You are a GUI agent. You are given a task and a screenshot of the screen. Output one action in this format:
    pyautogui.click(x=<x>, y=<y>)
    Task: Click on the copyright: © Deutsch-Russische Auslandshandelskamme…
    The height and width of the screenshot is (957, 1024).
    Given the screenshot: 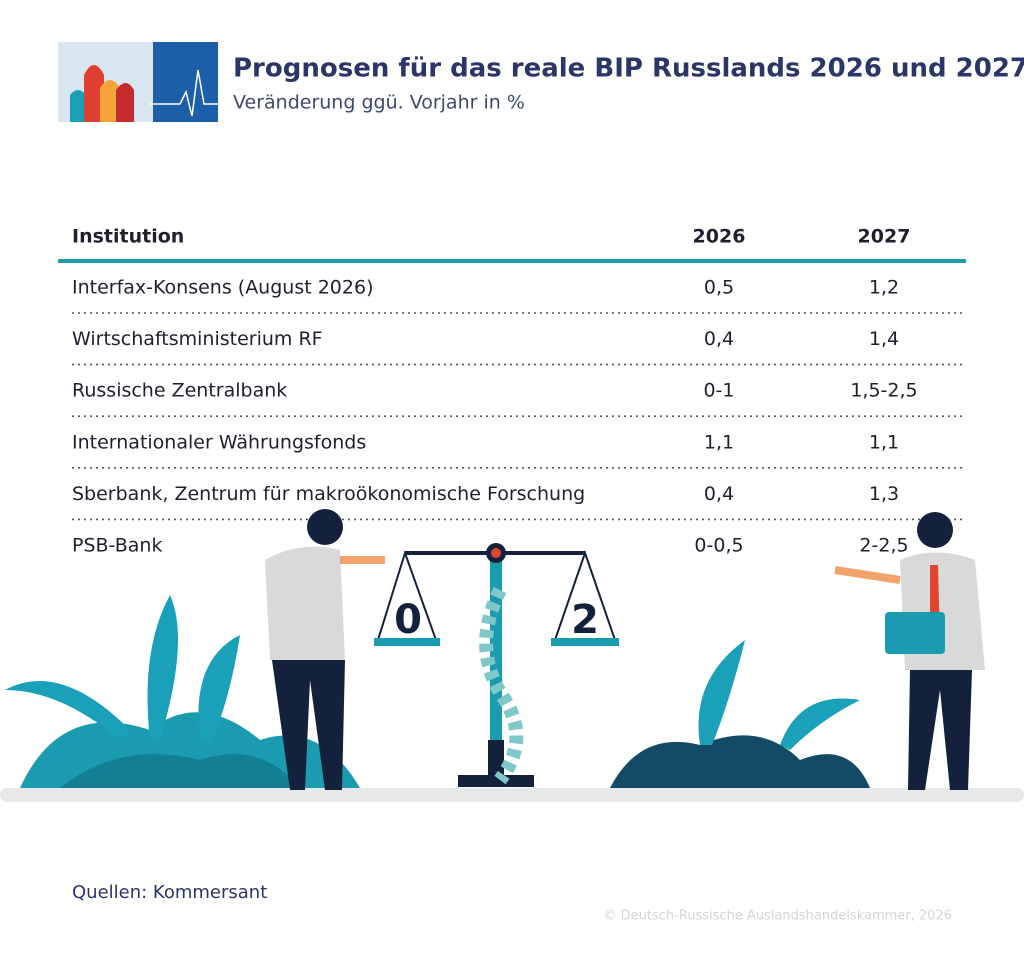 What is the action you would take?
    pyautogui.click(x=777, y=916)
    